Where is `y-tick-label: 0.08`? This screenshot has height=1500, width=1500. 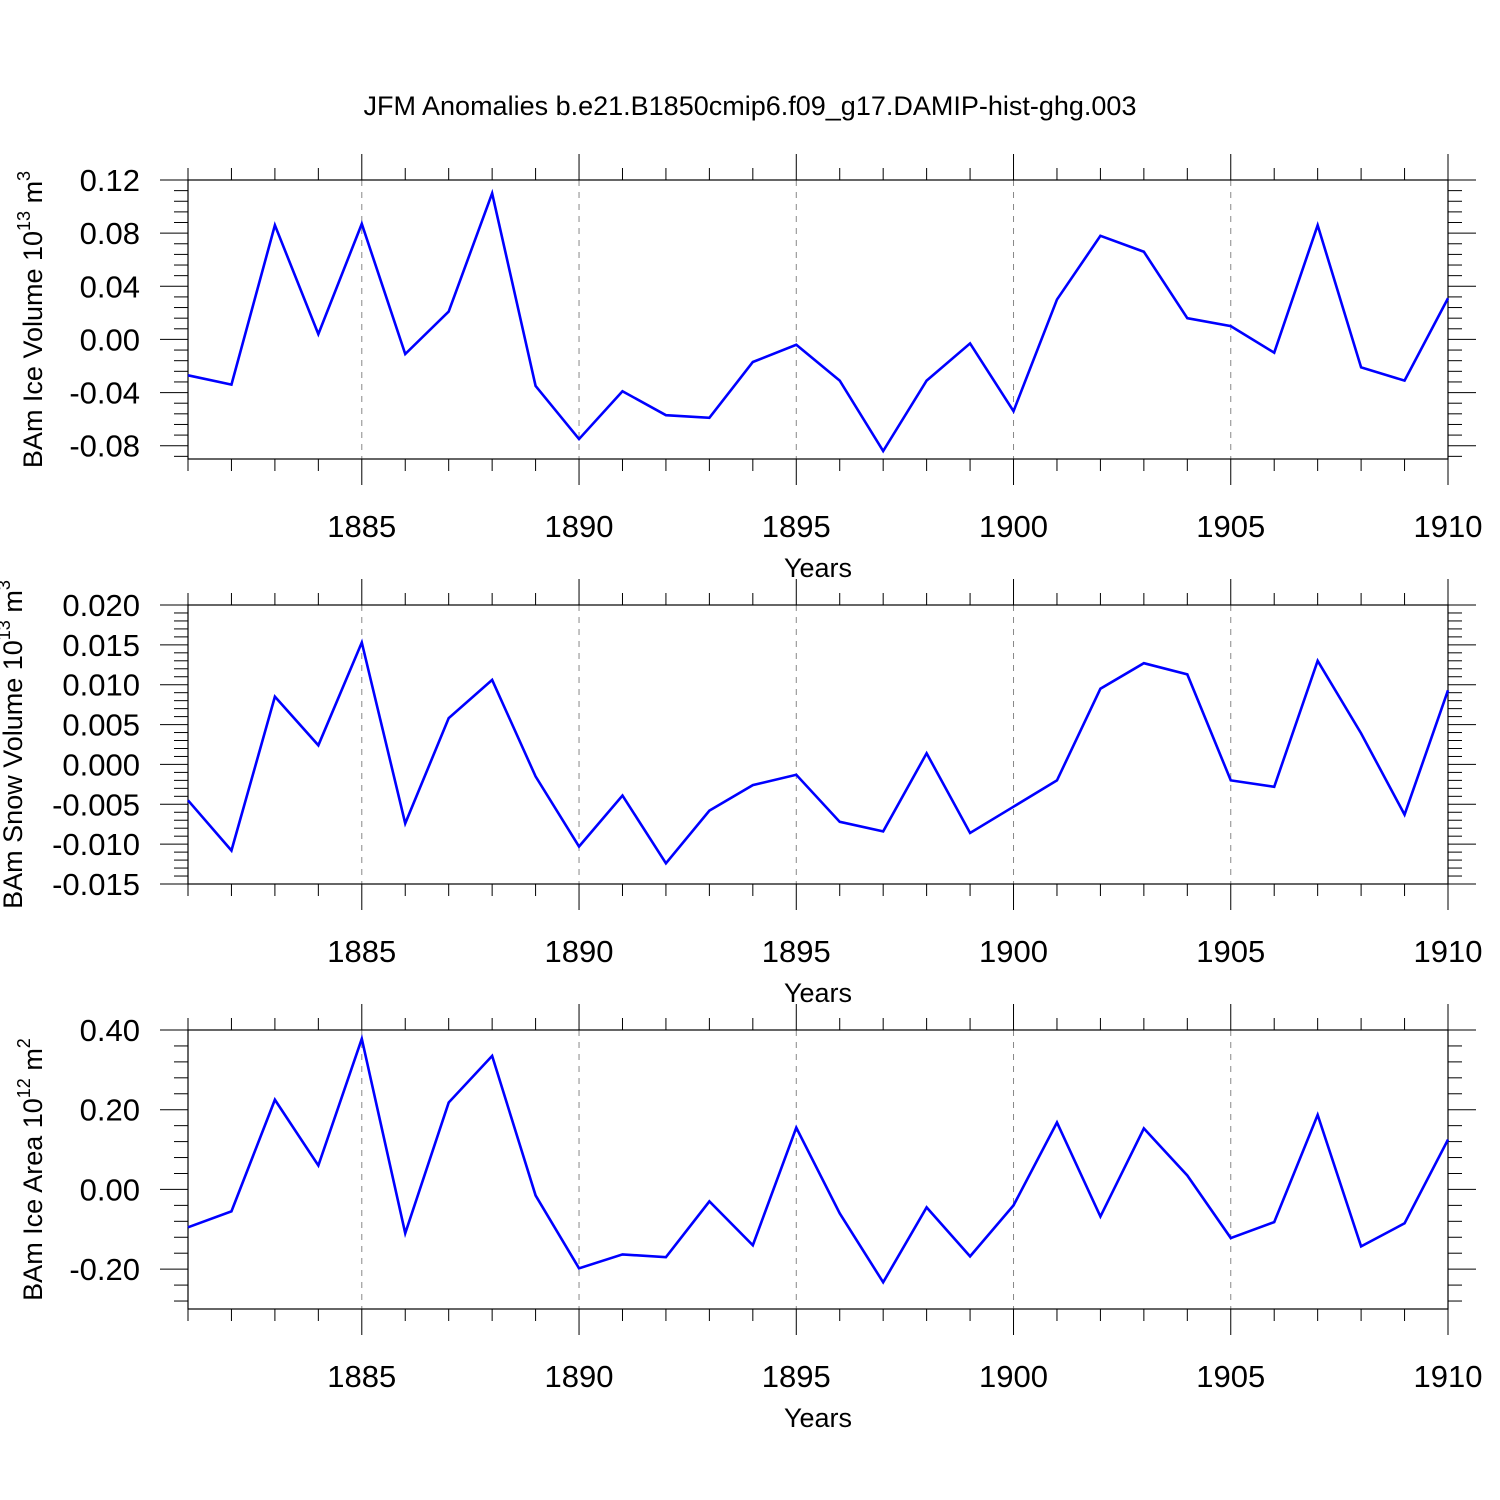
y-tick-label: 0.08 is located at coordinates (110, 233).